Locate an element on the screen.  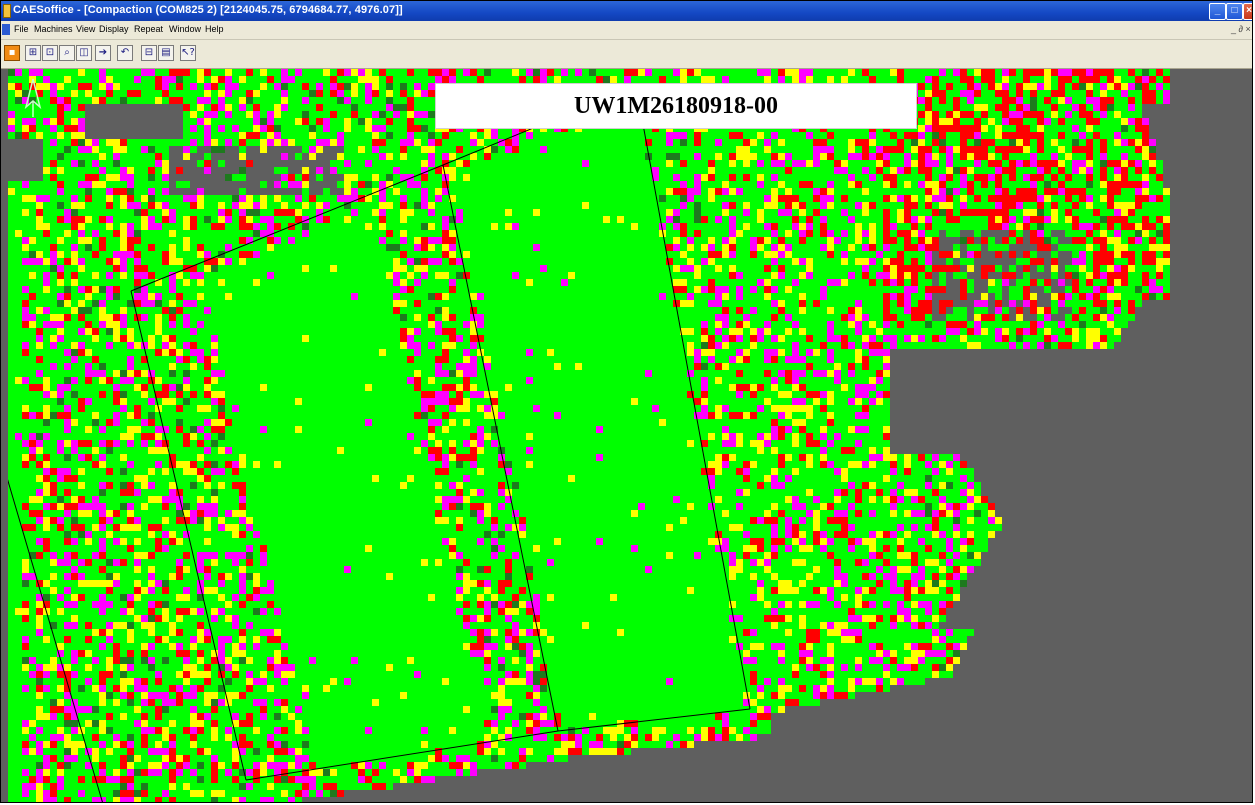
menu-file: File is located at coordinates (21, 29).